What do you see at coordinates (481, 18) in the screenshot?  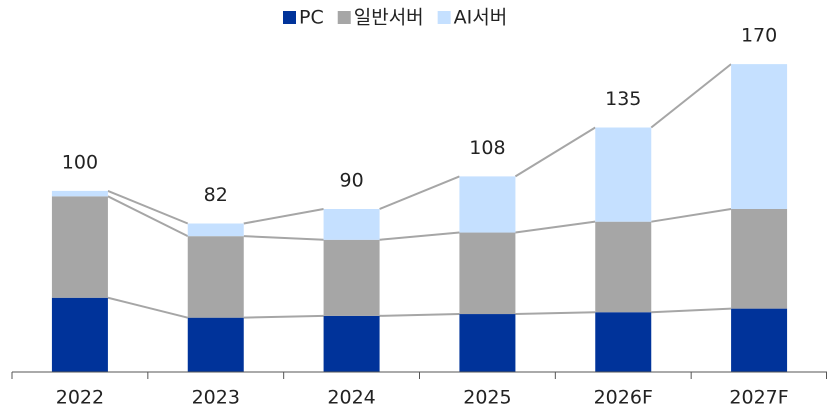 I see `legend-label: AI서버` at bounding box center [481, 18].